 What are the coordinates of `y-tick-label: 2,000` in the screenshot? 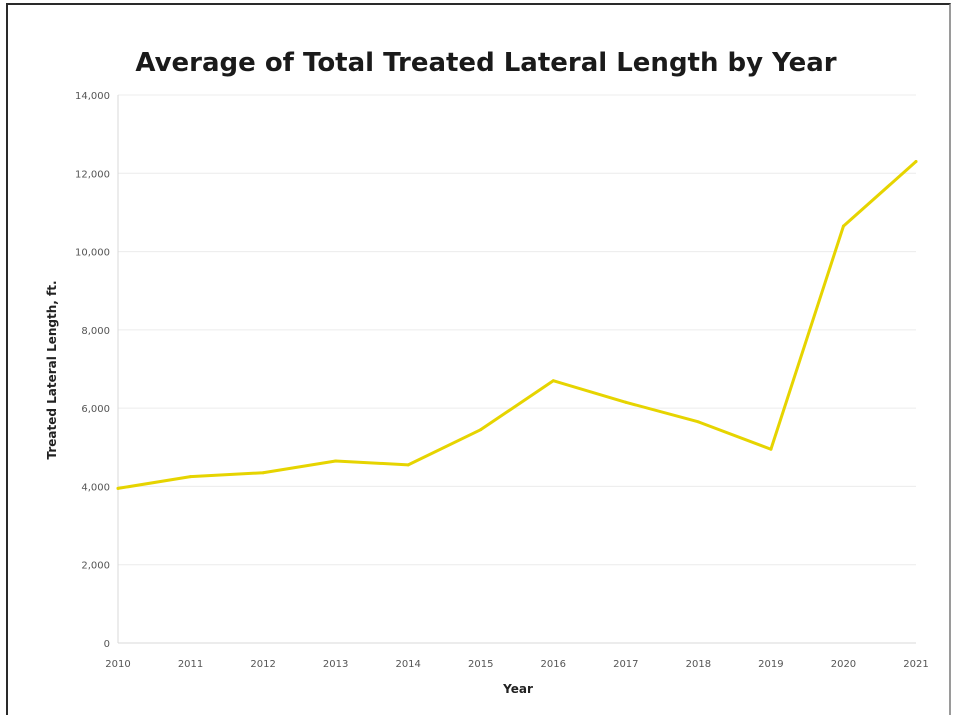 It's located at (95, 566).